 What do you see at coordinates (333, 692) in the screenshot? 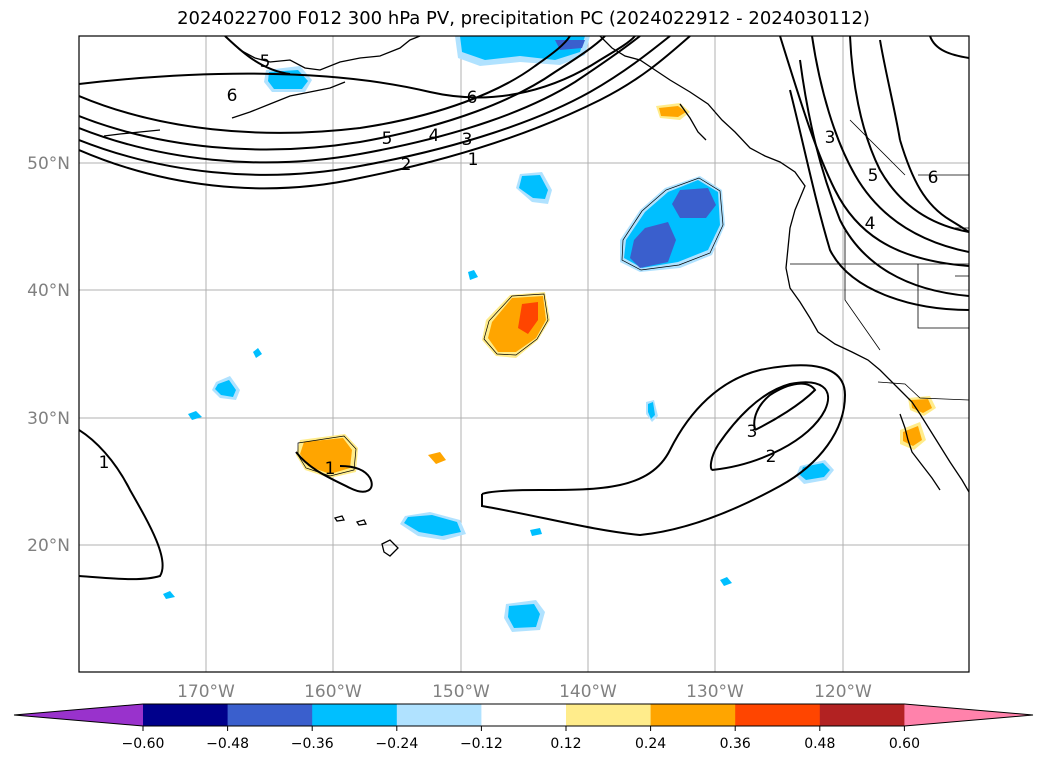
I see `lon-label: 160°W` at bounding box center [333, 692].